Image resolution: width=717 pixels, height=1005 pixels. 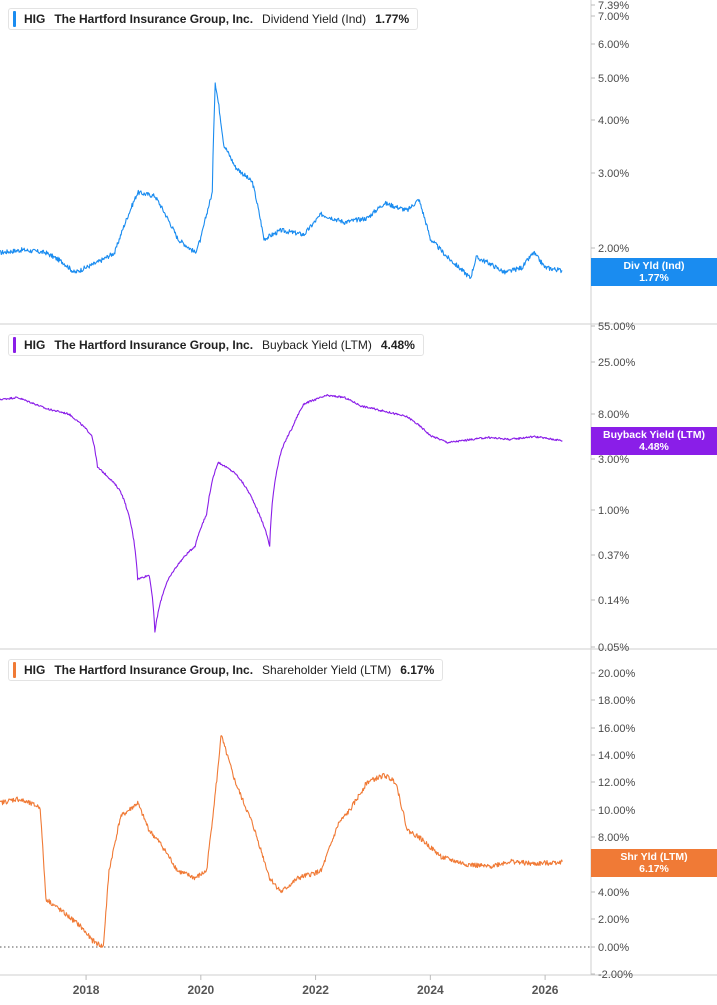 I want to click on y-tick-label: 1.00%, so click(x=613, y=511).